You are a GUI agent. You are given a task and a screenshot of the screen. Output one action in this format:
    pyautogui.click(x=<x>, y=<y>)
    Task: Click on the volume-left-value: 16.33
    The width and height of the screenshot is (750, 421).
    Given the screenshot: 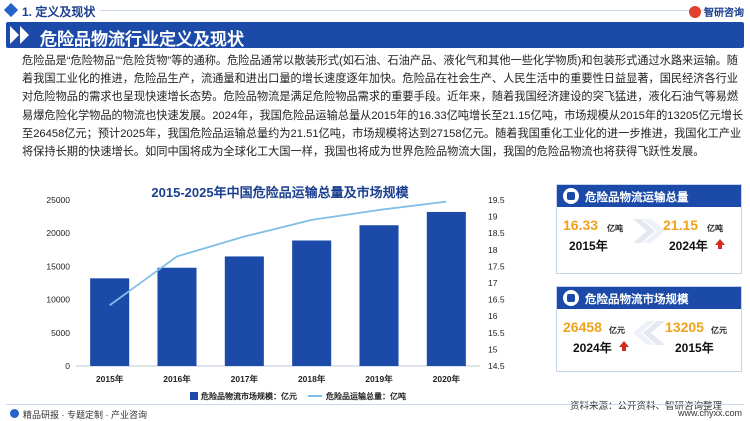 What is the action you would take?
    pyautogui.click(x=581, y=225)
    